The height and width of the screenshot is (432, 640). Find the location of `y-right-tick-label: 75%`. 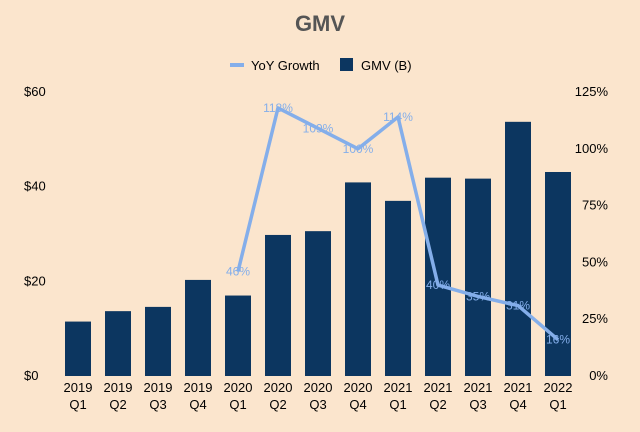

y-right-tick-label: 75% is located at coordinates (595, 205).